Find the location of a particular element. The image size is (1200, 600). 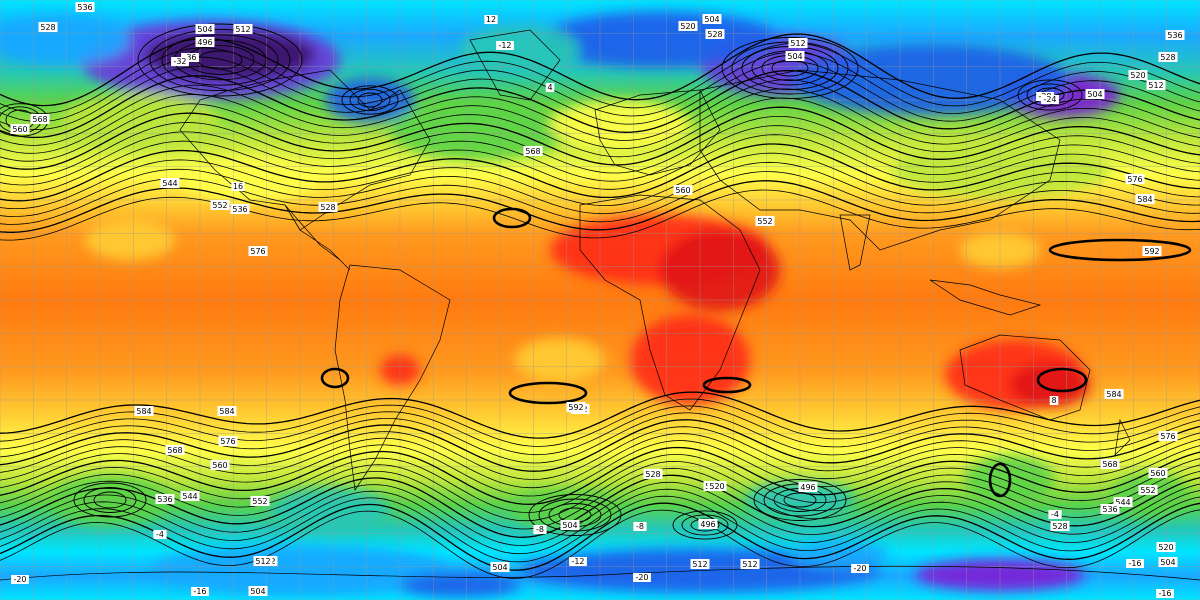

svg-text: 568 is located at coordinates (174, 450).